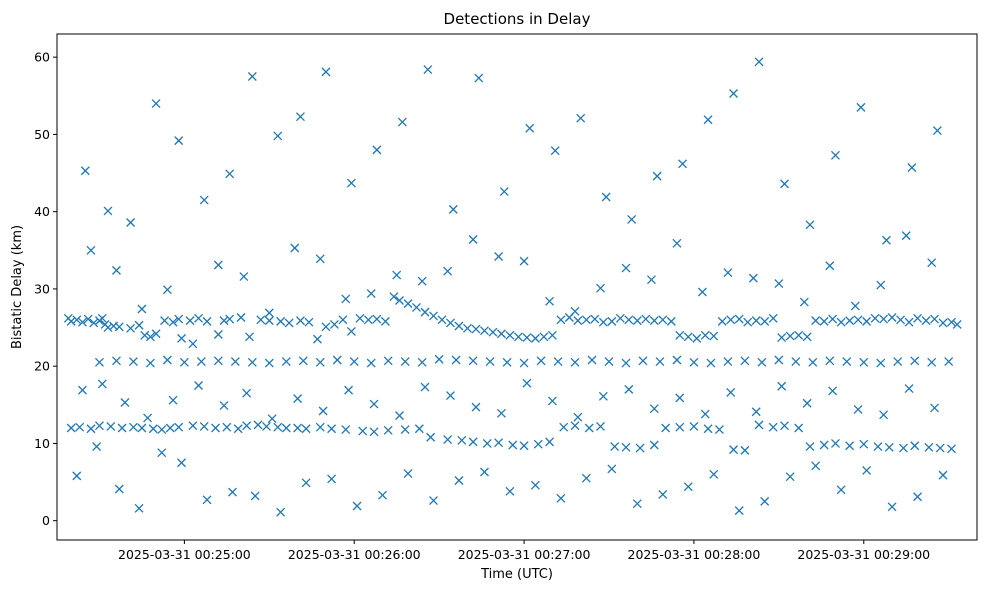 This screenshot has height=590, width=989. What do you see at coordinates (863, 554) in the screenshot?
I see `x-tick-label: 2025-03-31 00:29:00` at bounding box center [863, 554].